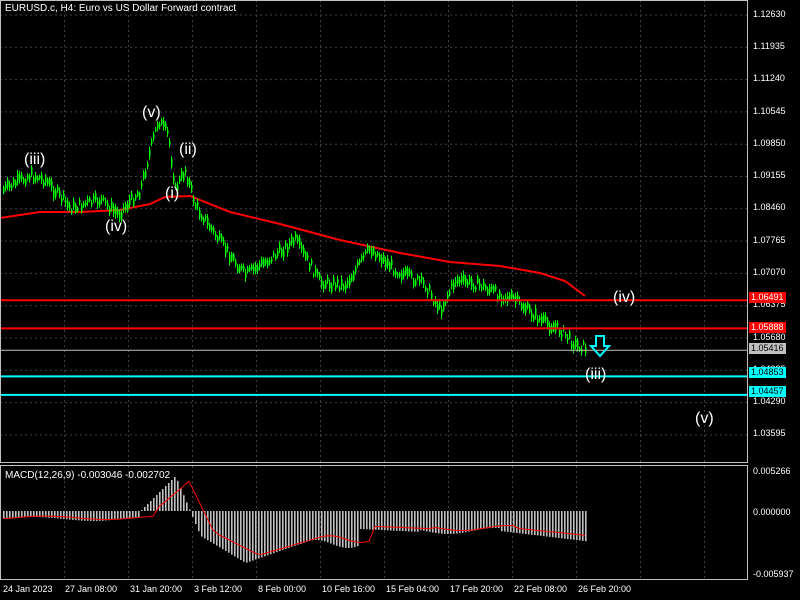 The width and height of the screenshot is (800, 600). I want to click on date-tick: 15 Feb 04:00, so click(413, 589).